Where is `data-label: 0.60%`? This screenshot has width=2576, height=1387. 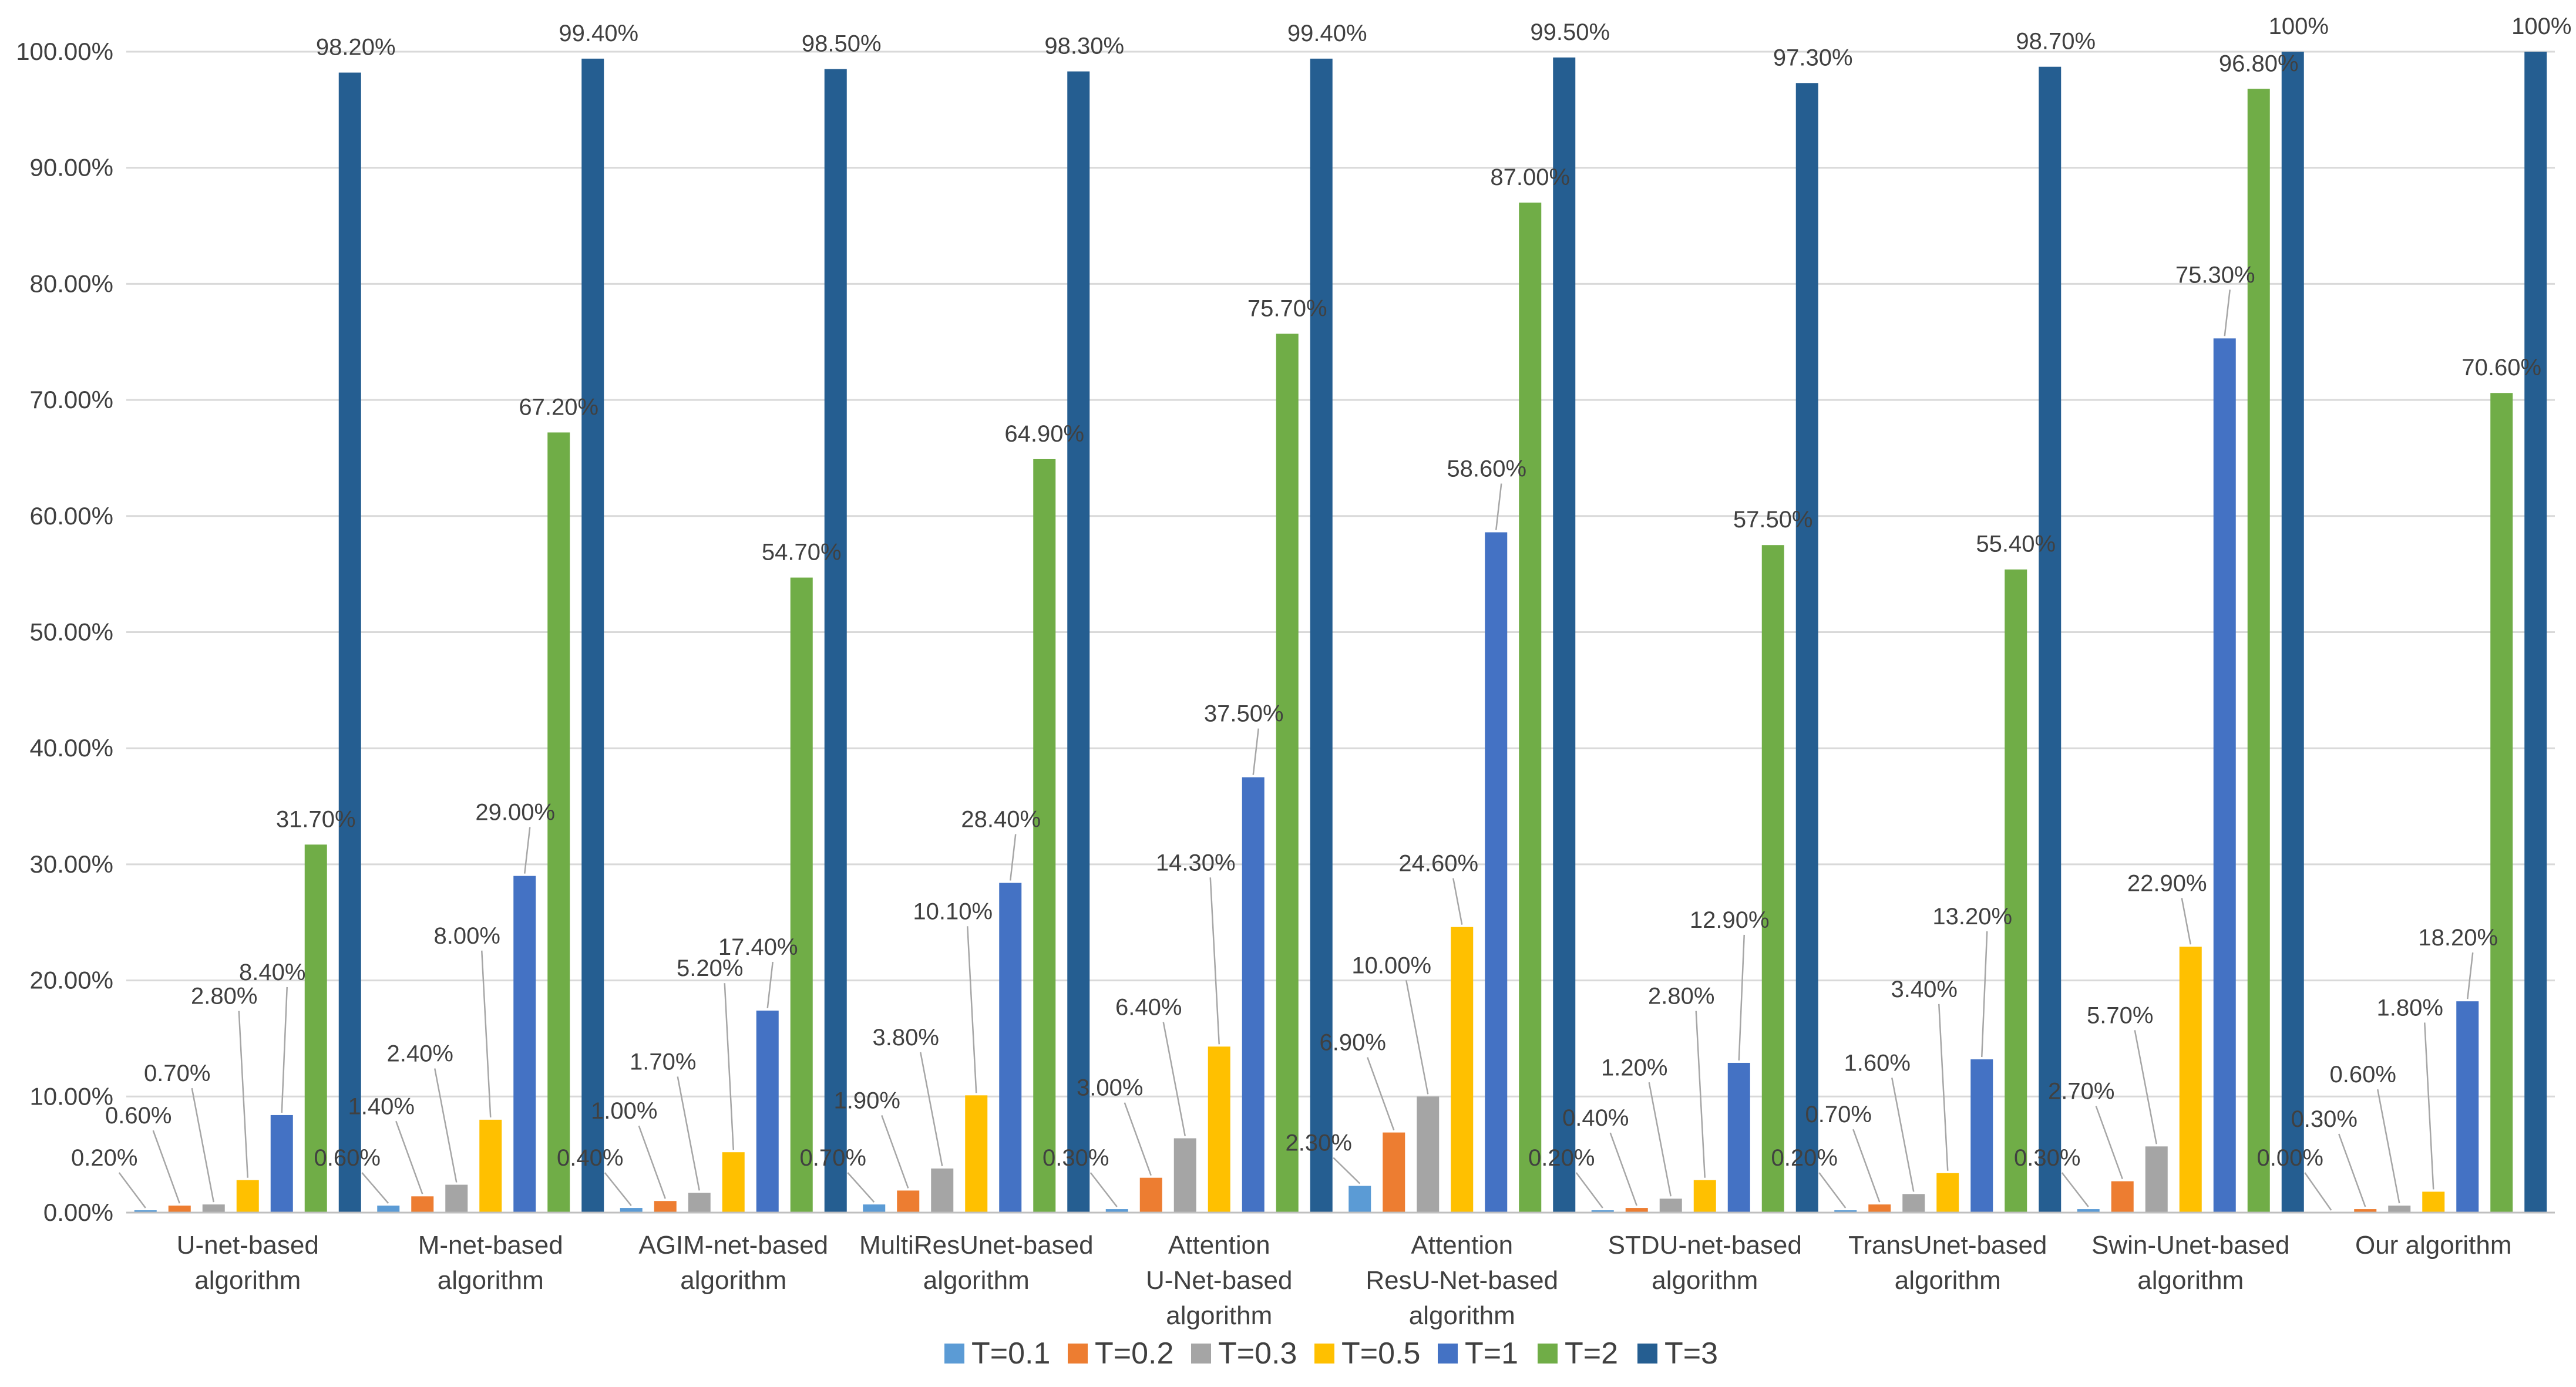
data-label: 0.60% is located at coordinates (2363, 1075).